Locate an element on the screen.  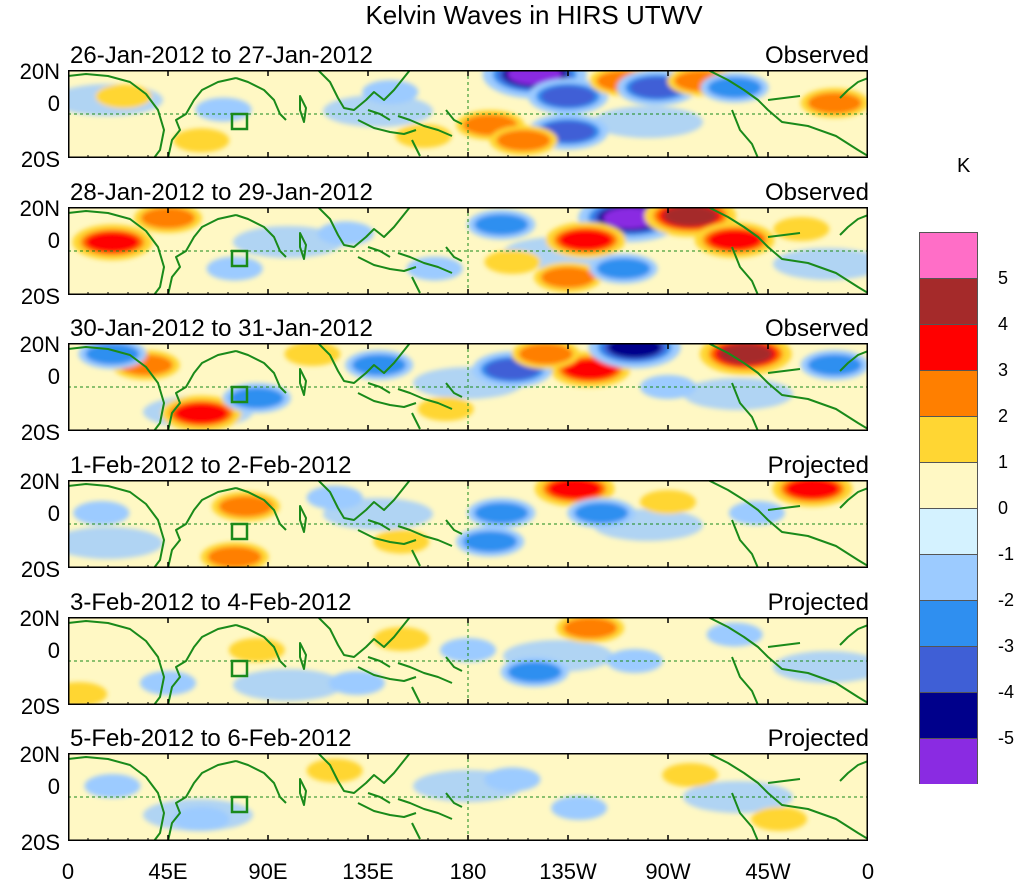
colorbar-label: -2 is located at coordinates (1006, 600).